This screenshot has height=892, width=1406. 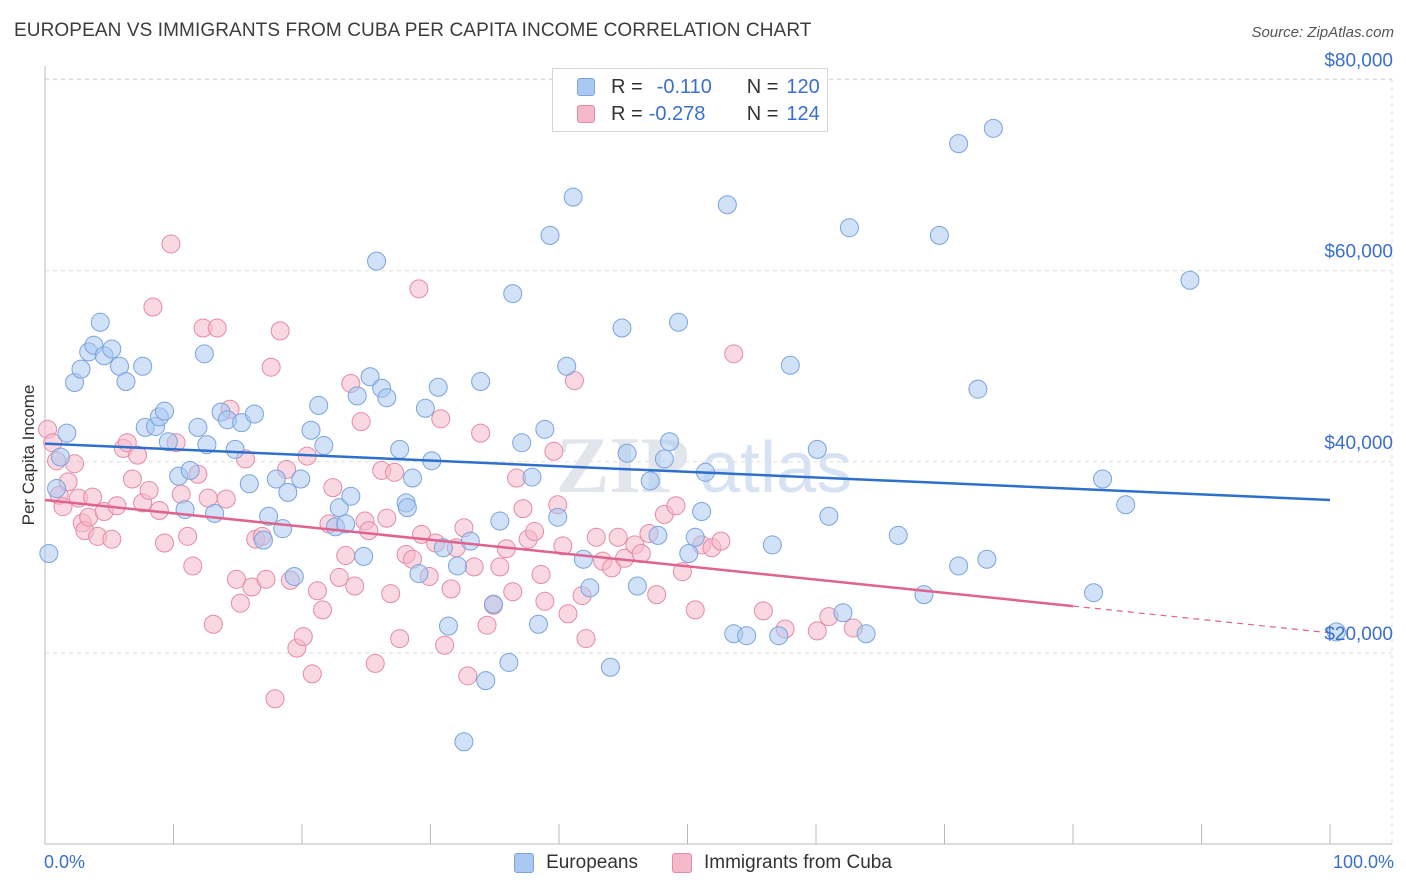 I want to click on legend-n-label: N =, so click(x=762, y=113).